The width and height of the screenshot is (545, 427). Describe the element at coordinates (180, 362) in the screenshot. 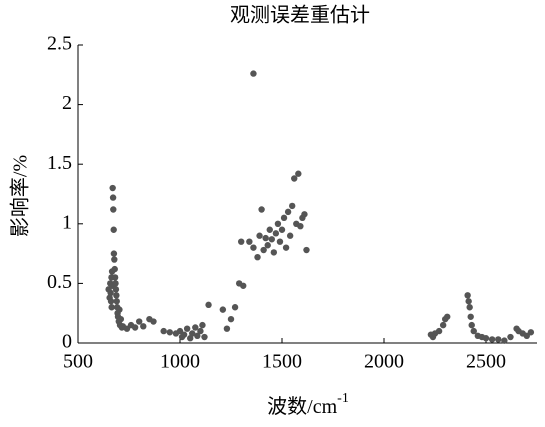

I see `x-tick-label: 1000` at that location.